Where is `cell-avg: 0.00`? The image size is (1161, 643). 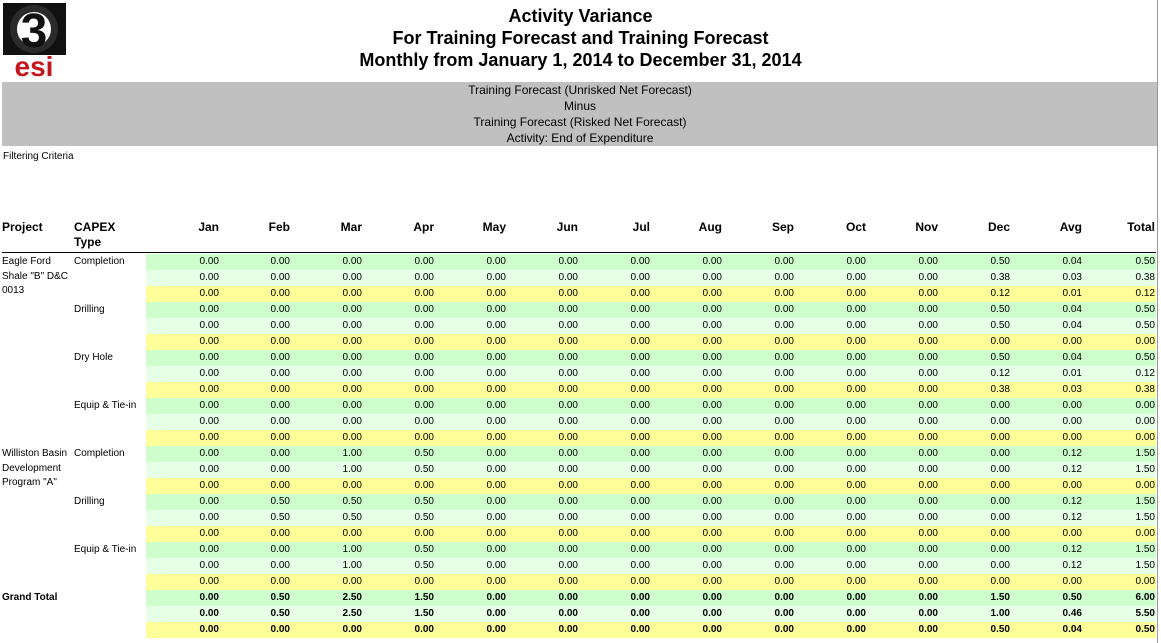
cell-avg: 0.00 is located at coordinates (1054, 486).